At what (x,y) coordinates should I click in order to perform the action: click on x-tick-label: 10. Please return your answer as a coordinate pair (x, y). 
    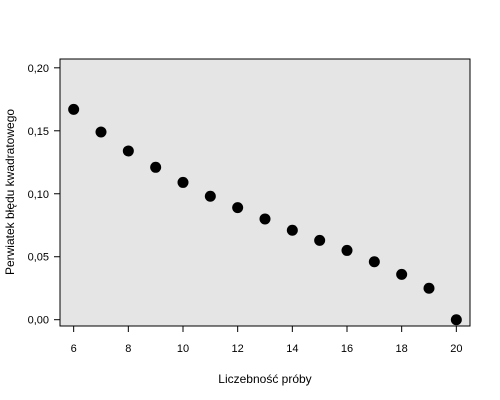
    Looking at the image, I should click on (183, 349).